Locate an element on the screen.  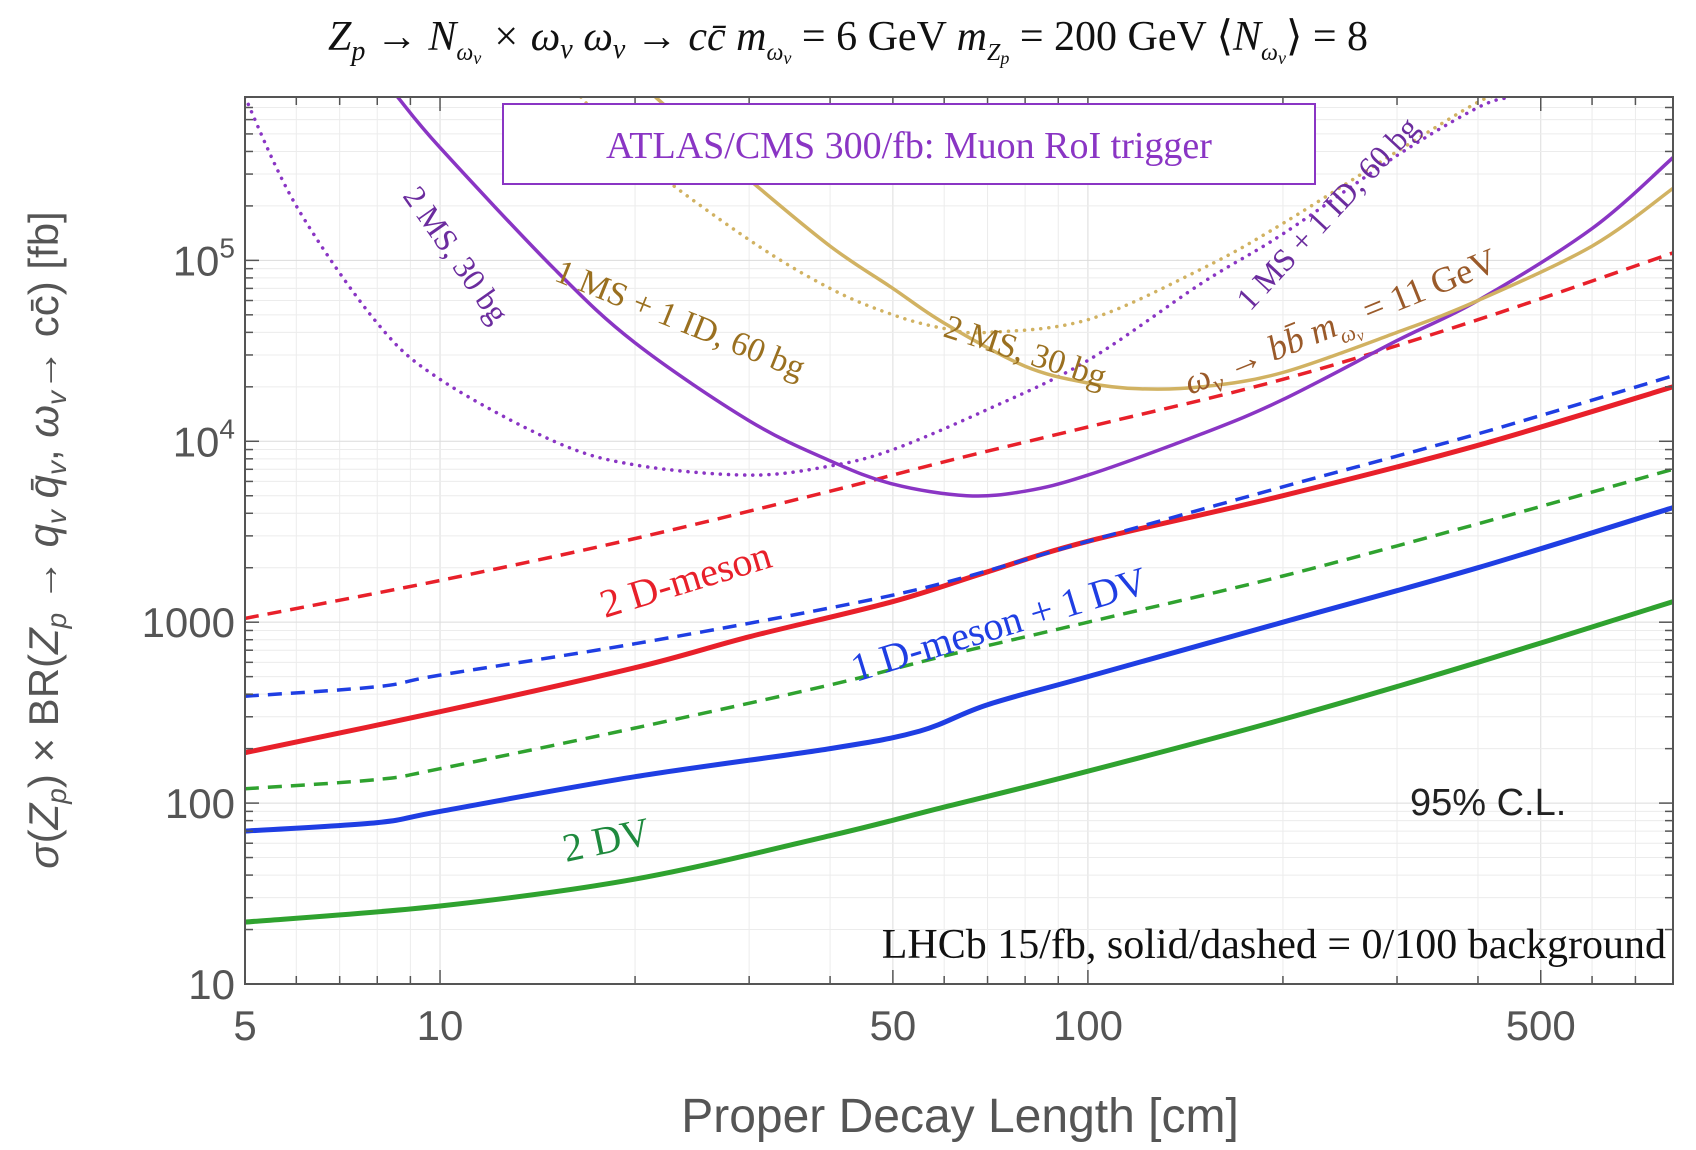
x-tick-label: 50 is located at coordinates (893, 1025).